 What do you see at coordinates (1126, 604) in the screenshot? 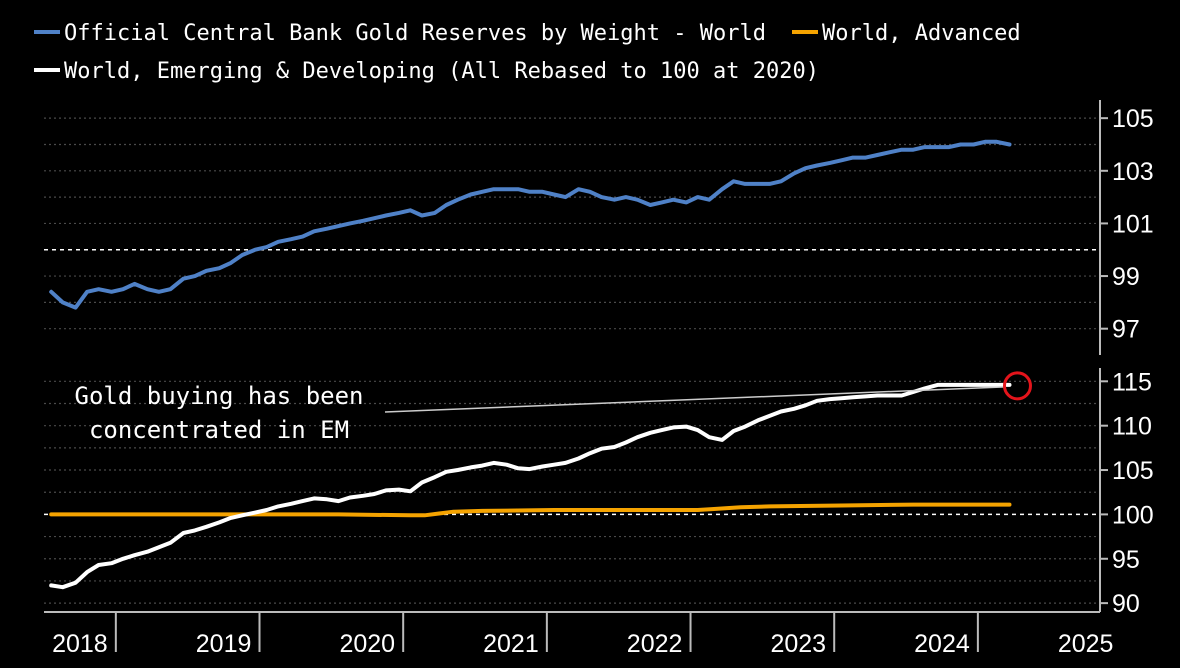
I see `bottom-y-tick-label: 90` at bounding box center [1126, 604].